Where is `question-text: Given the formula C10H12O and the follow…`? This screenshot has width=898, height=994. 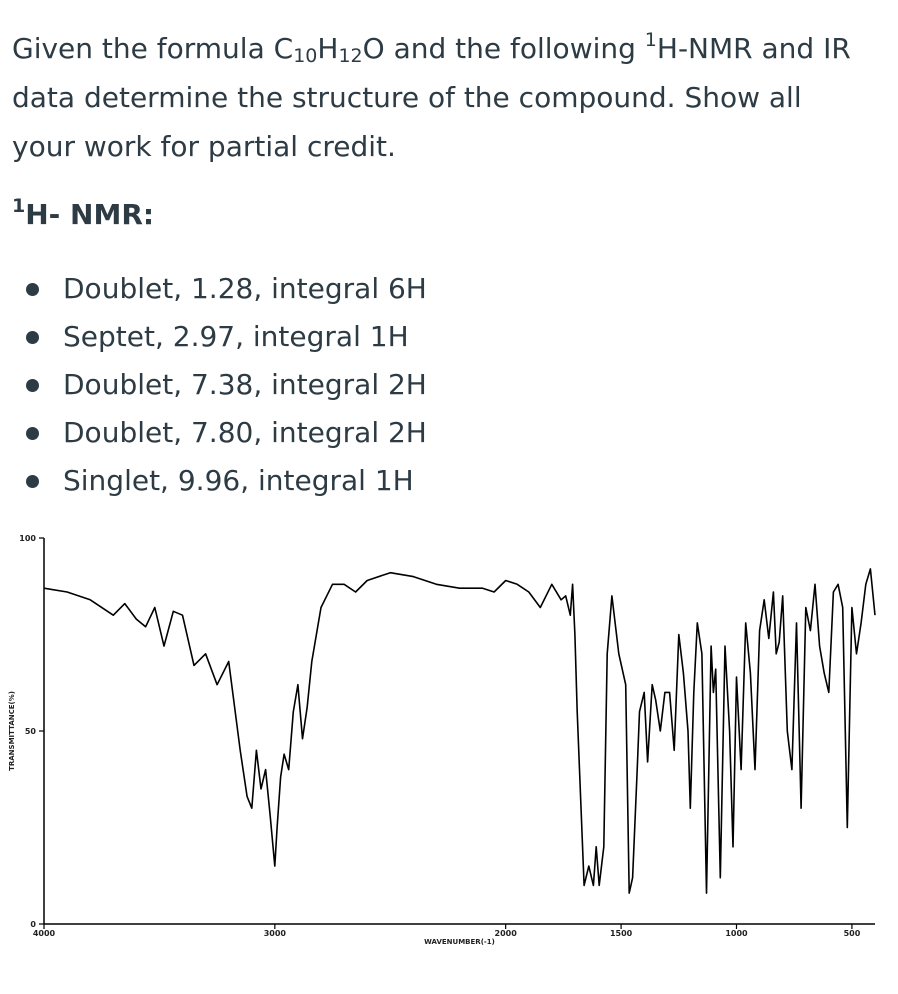 question-text: Given the formula C10H12O and the follow… is located at coordinates (442, 97).